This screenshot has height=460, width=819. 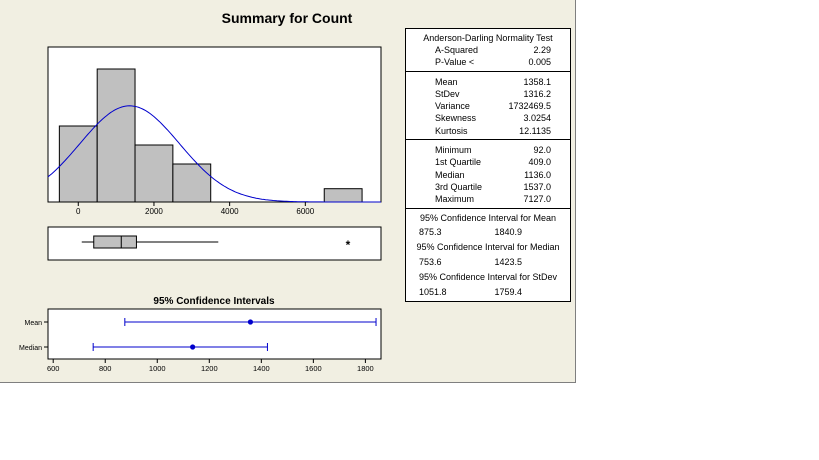 What do you see at coordinates (433, 291) in the screenshot?
I see `ci-low: 1051.8` at bounding box center [433, 291].